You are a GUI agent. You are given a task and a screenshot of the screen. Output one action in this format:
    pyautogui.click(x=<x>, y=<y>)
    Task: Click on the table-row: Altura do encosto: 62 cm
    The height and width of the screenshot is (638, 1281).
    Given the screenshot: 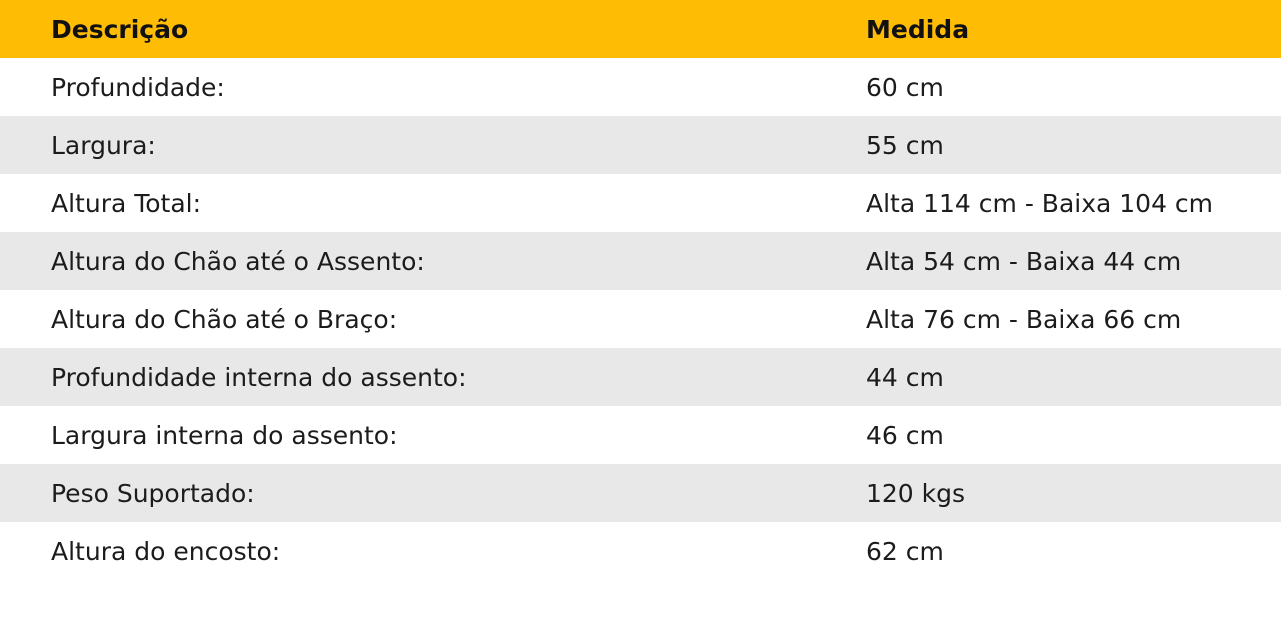 What is the action you would take?
    pyautogui.click(x=640, y=551)
    